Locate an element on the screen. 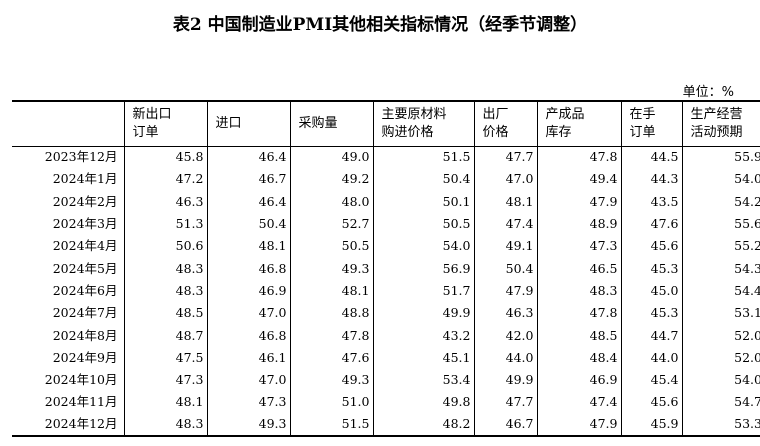 This screenshot has width=760, height=446. unit-label: 单位：% is located at coordinates (708, 92).